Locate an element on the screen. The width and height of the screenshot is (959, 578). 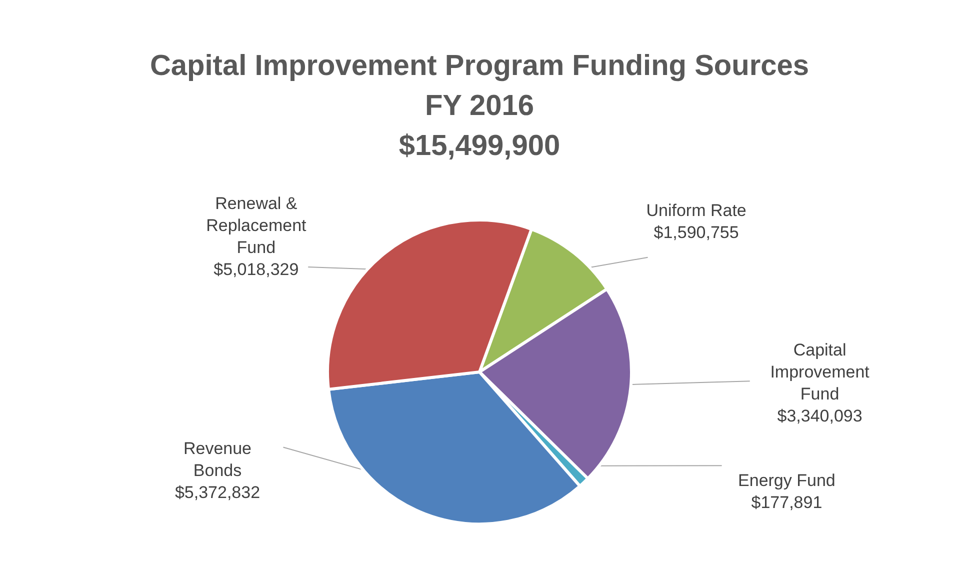
slice-label: Energy Fund is located at coordinates (787, 480).